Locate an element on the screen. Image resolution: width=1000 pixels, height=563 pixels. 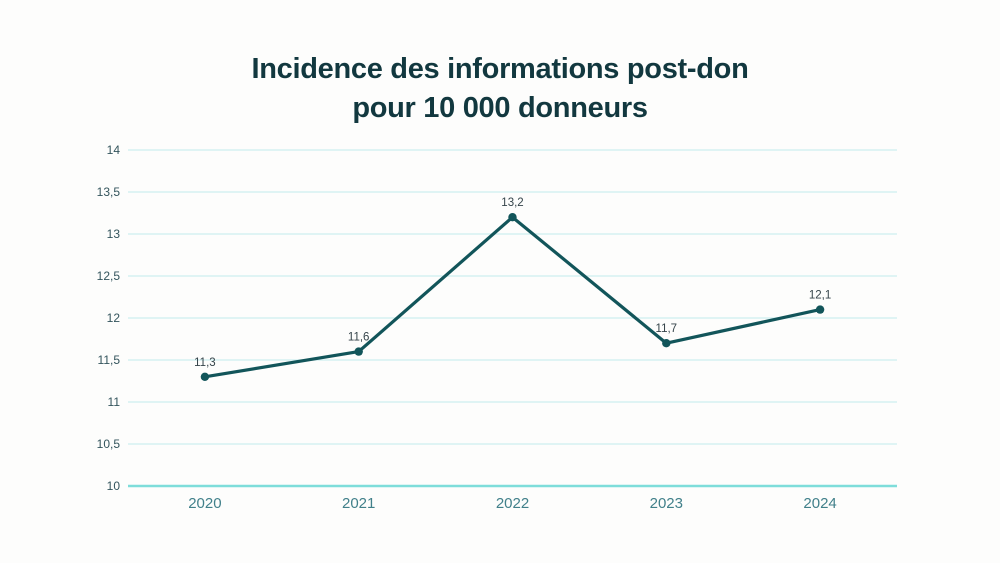
data-point-label: 13,2 is located at coordinates (512, 203).